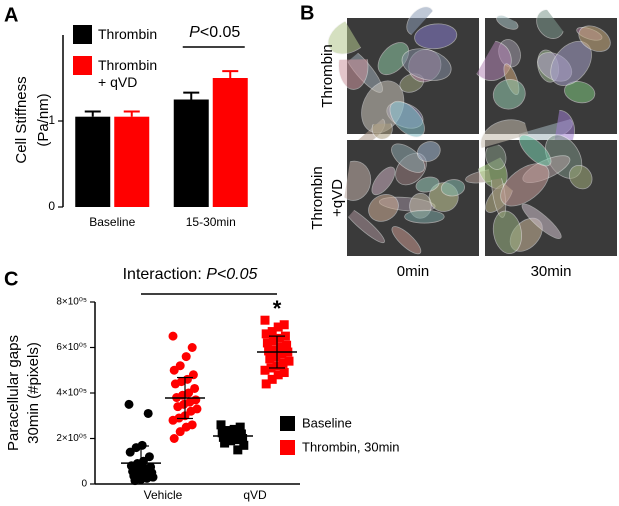  What do you see at coordinates (162, 274) in the screenshot?
I see `interaction-text: Interaction:` at bounding box center [162, 274].